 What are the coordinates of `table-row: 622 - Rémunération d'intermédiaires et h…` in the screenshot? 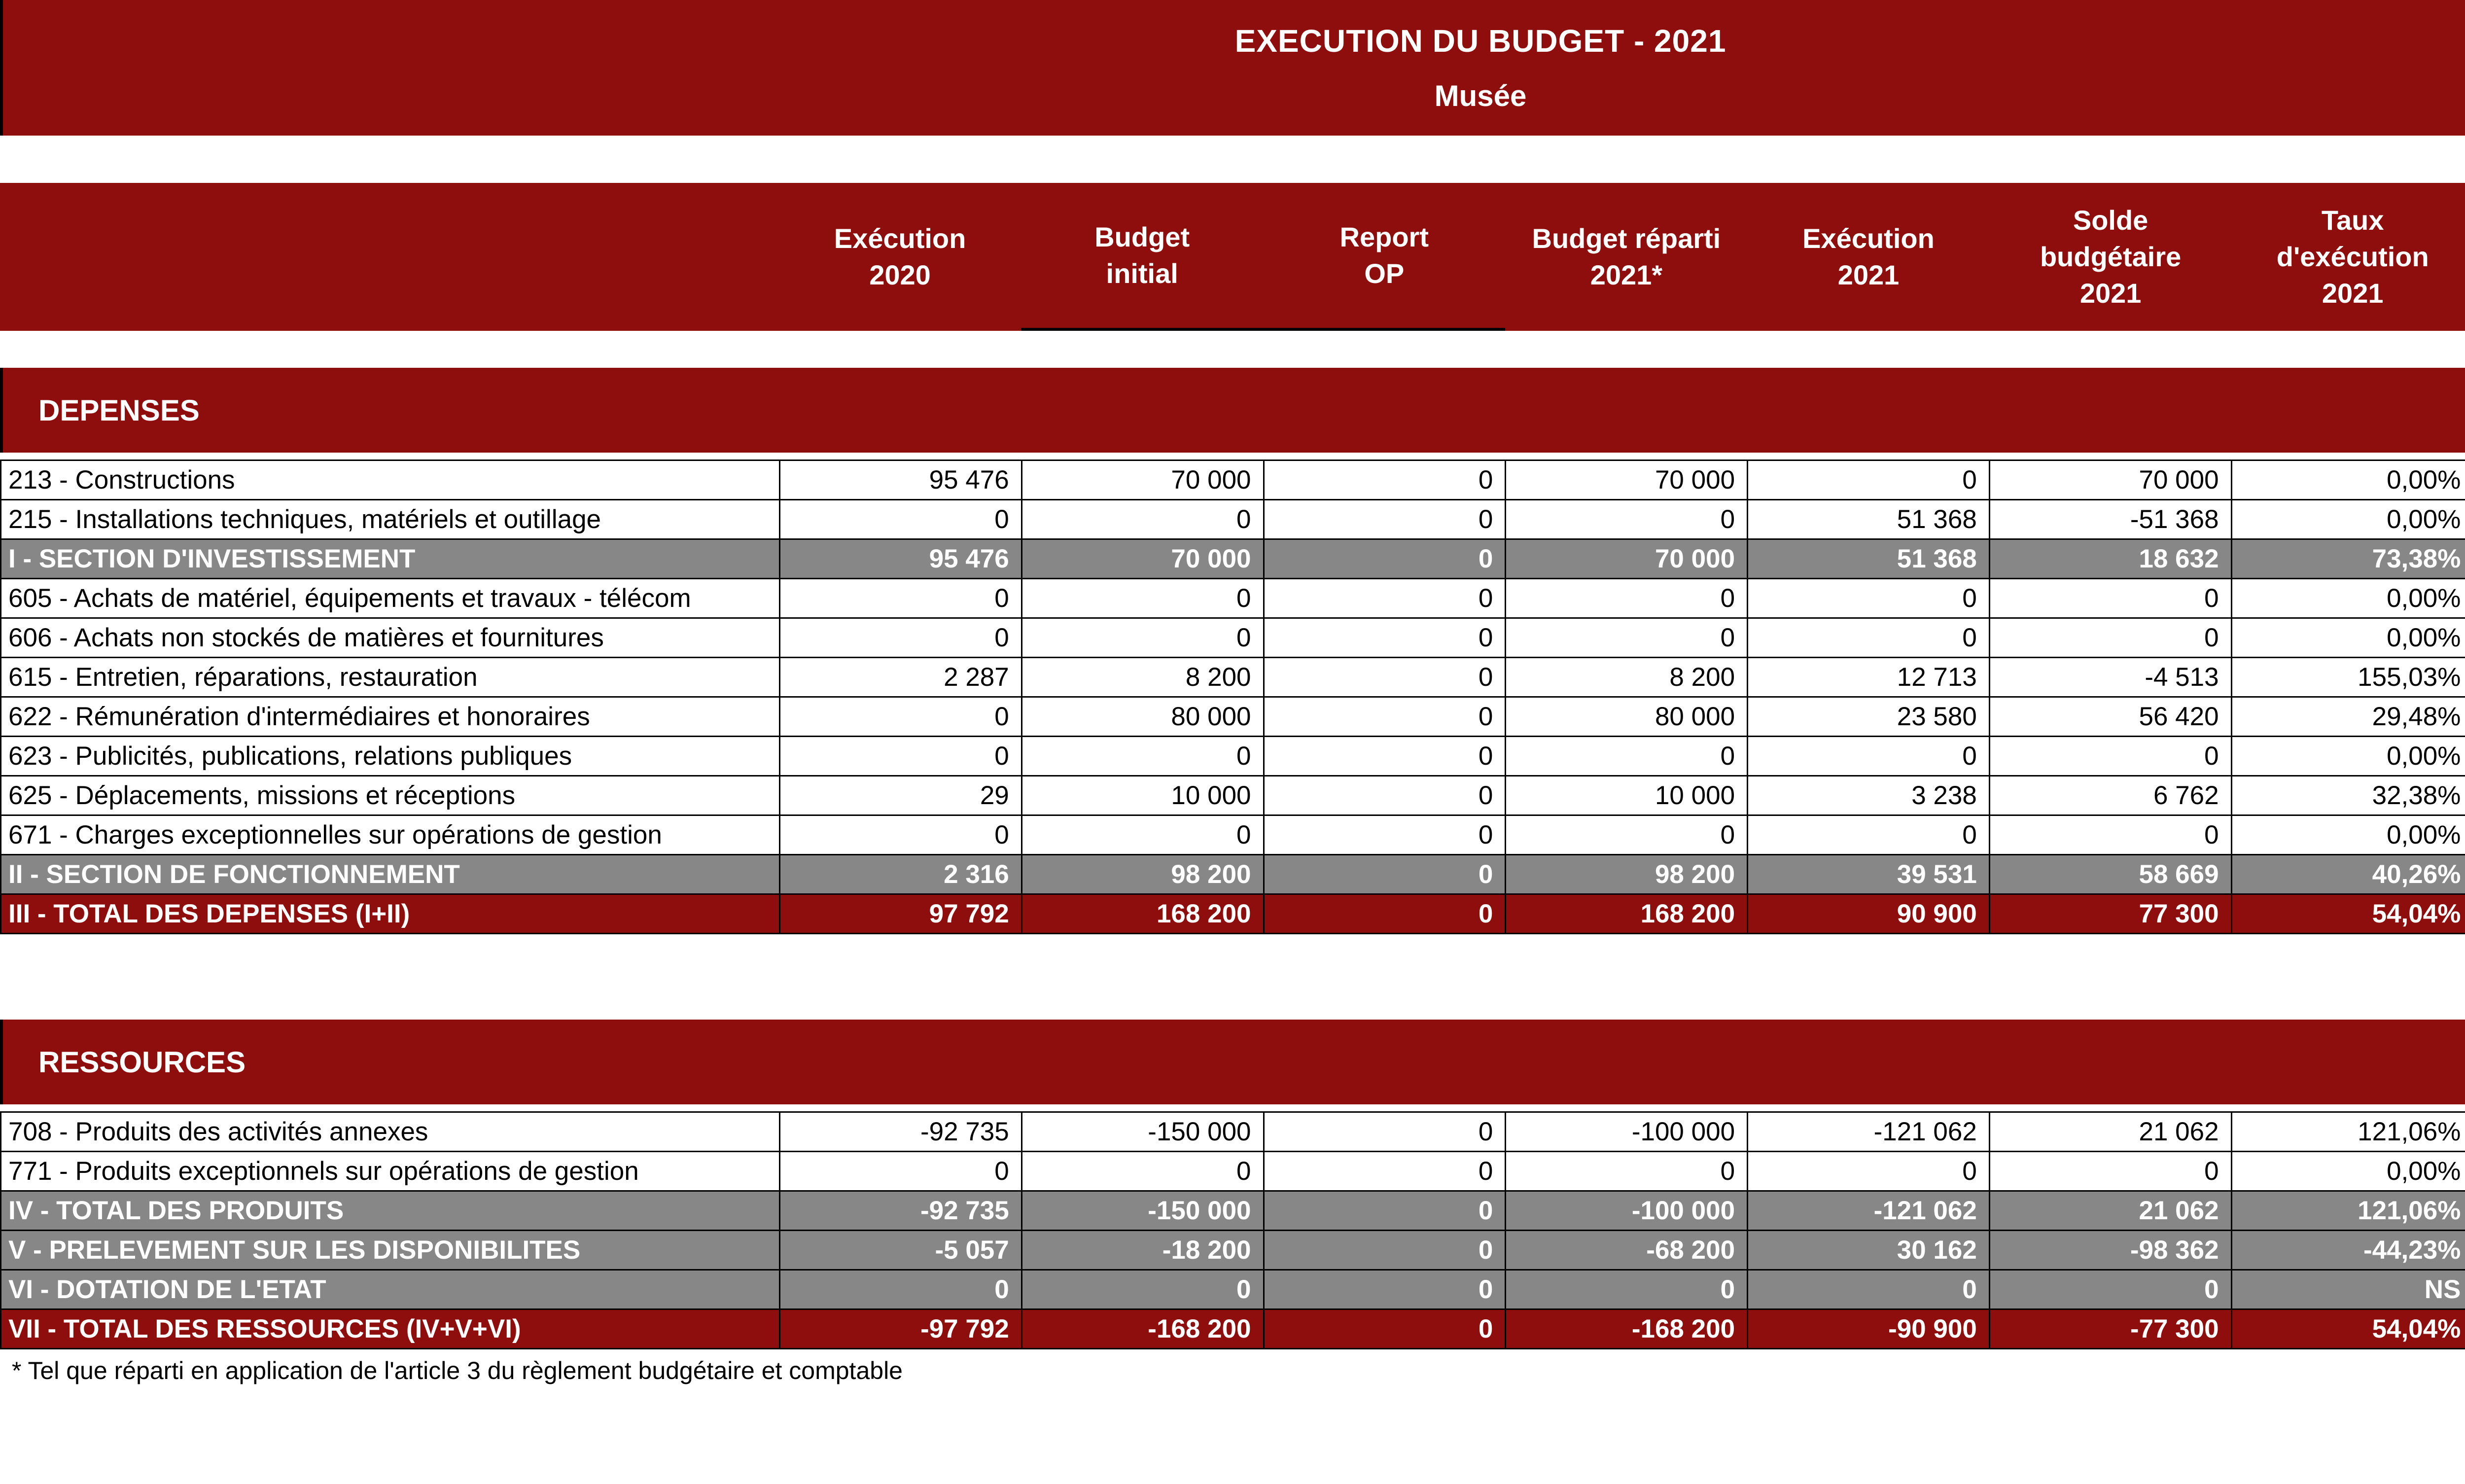 It's located at (1232, 716).